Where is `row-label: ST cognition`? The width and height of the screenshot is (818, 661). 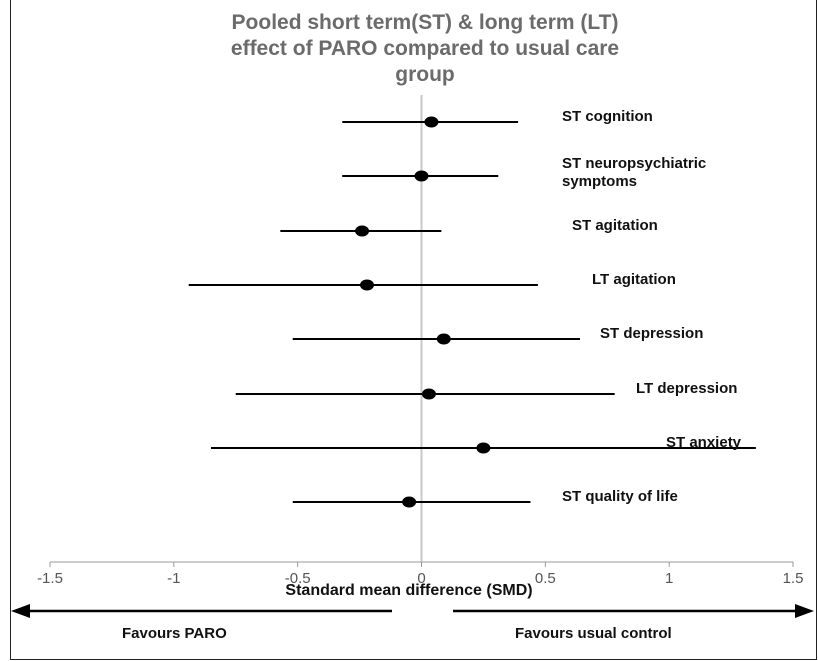 row-label: ST cognition is located at coordinates (607, 116).